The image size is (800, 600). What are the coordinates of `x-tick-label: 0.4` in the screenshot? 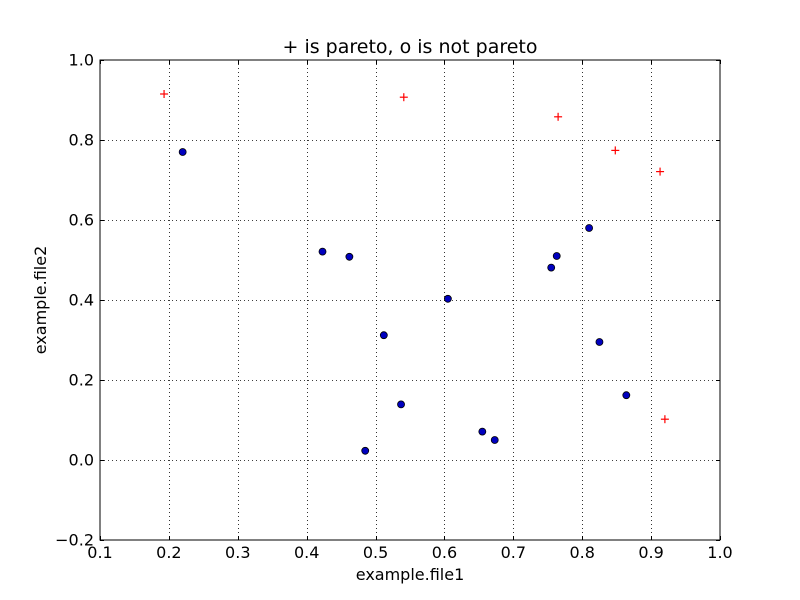 It's located at (306, 552).